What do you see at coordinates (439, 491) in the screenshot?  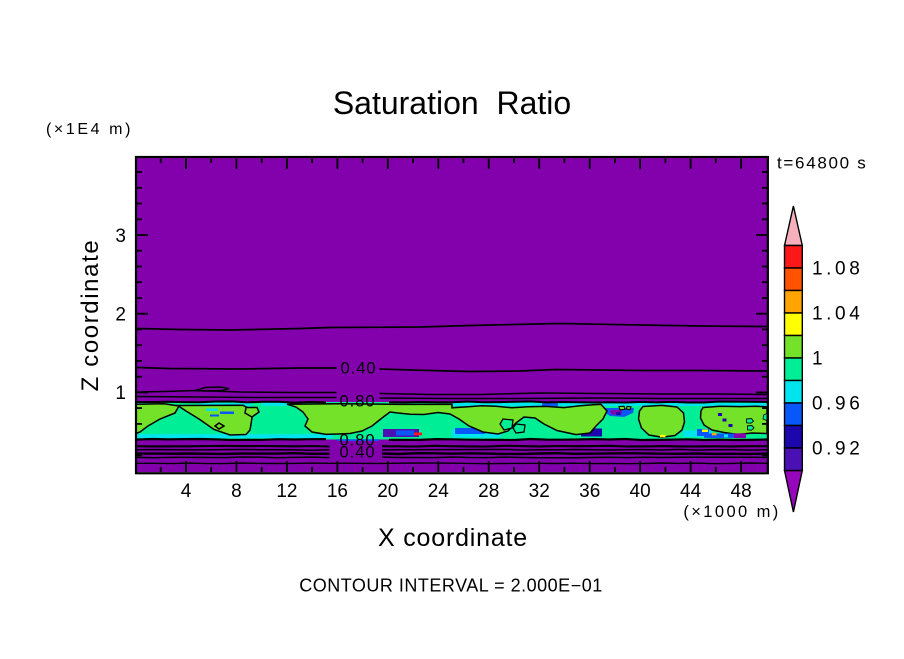 I see `svg-text: 24` at bounding box center [439, 491].